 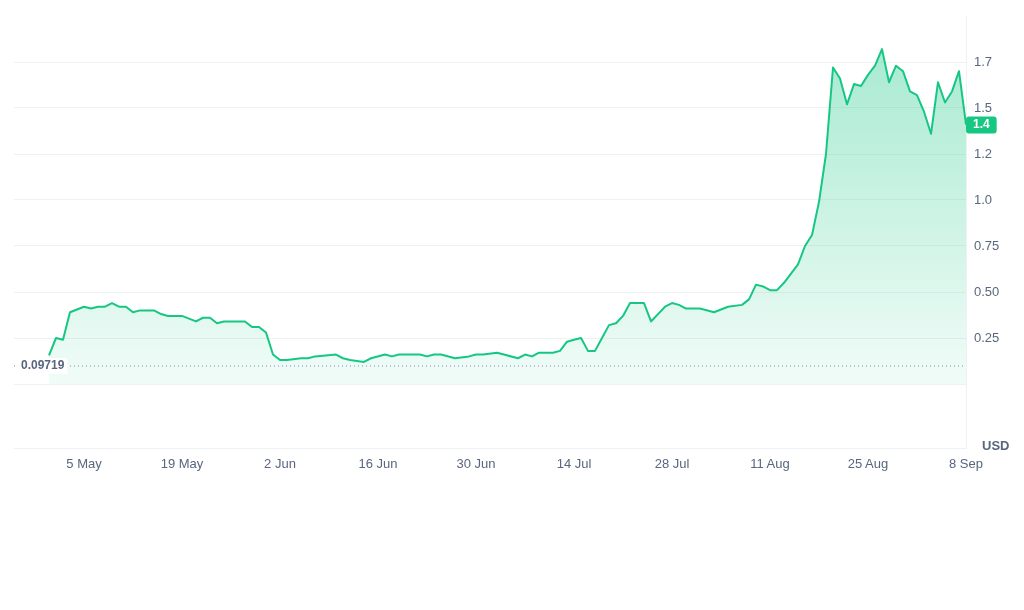 I want to click on y-tick-label: 0.50, so click(x=987, y=291).